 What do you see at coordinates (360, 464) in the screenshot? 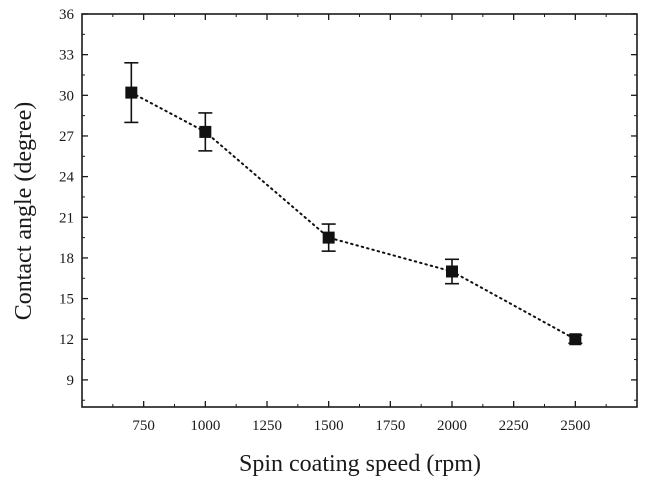
I see `x-axis-title: Spin coating speed (rpm)` at bounding box center [360, 464].